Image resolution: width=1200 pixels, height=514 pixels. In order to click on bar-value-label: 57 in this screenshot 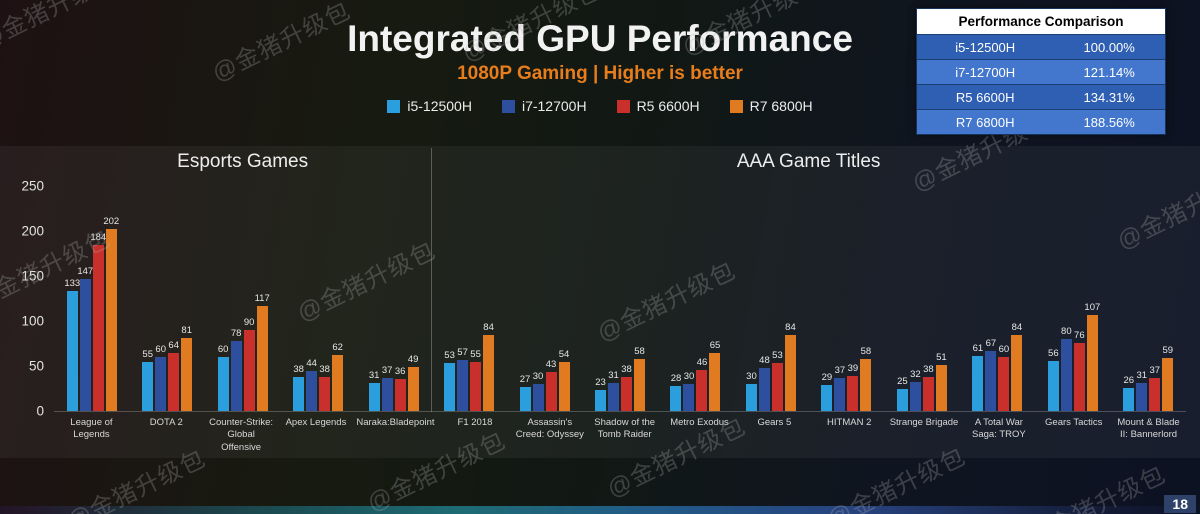, I will do `click(462, 352)`.